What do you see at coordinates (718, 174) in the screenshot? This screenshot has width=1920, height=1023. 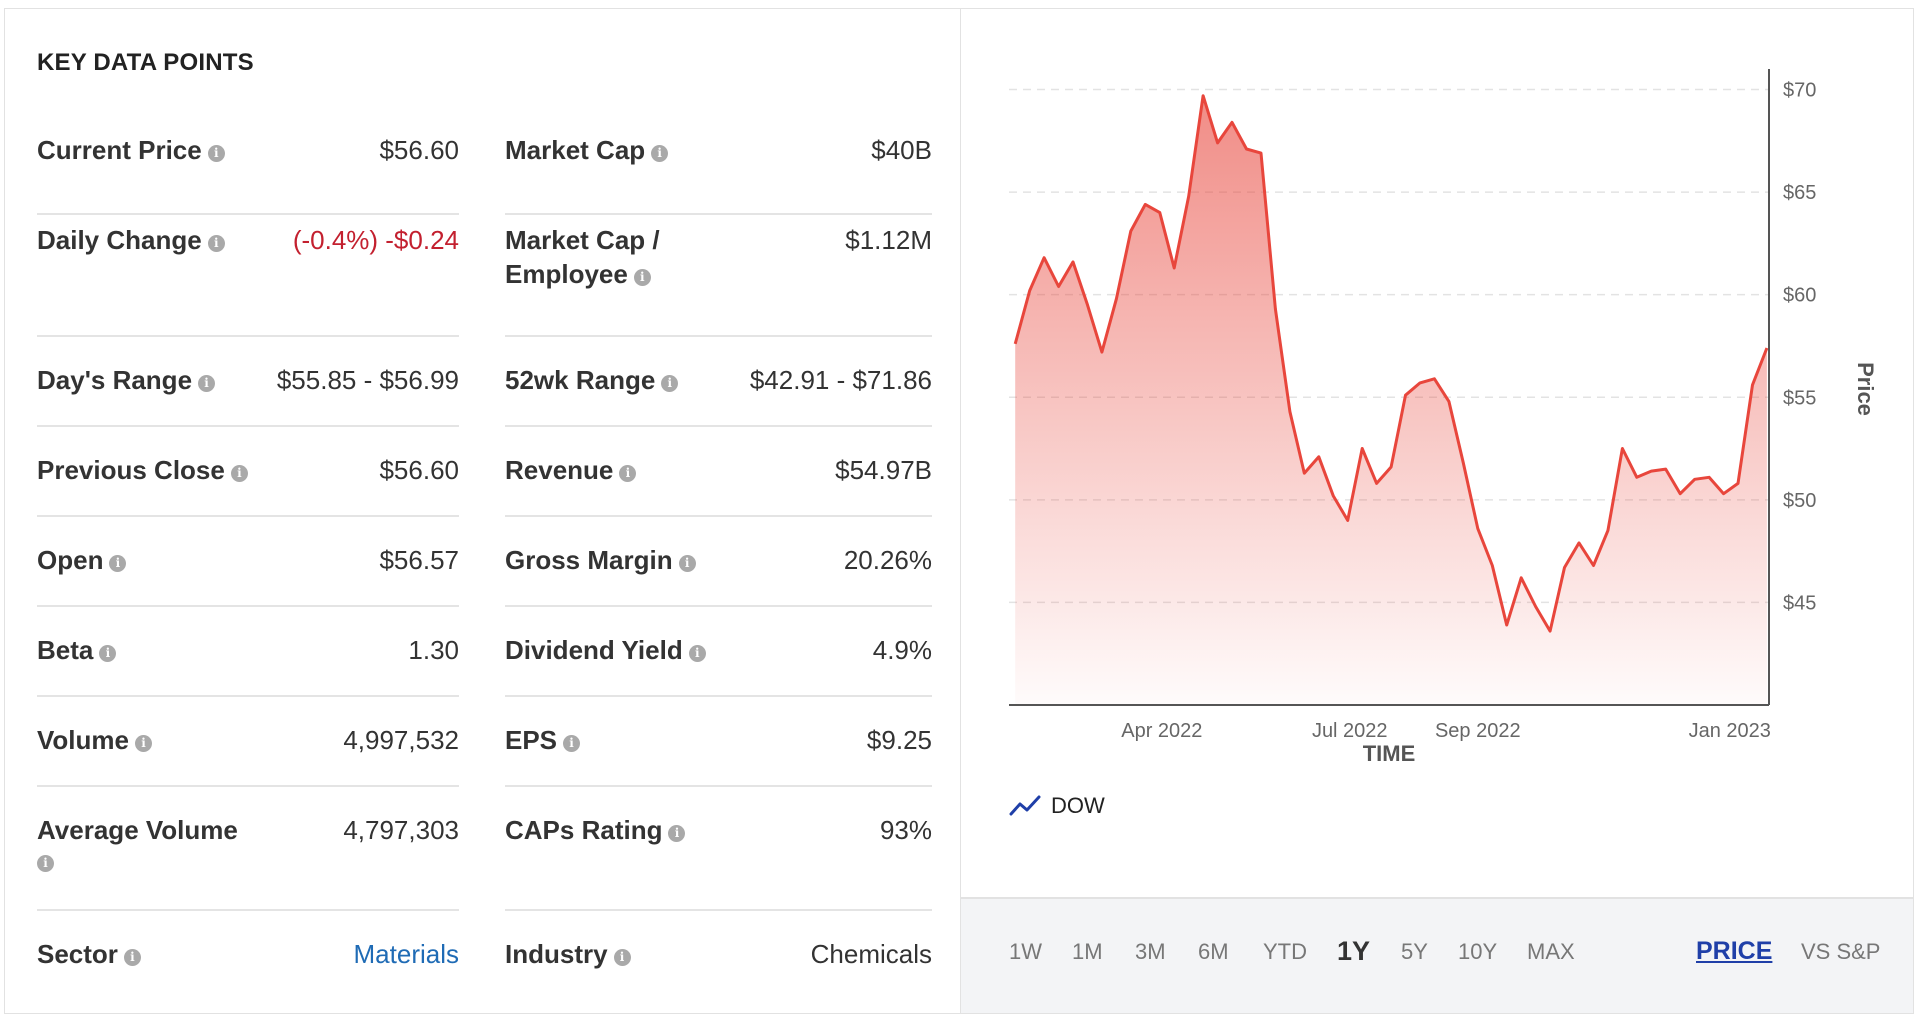 I see `data-row-market-cap: Market Cap i $40B` at bounding box center [718, 174].